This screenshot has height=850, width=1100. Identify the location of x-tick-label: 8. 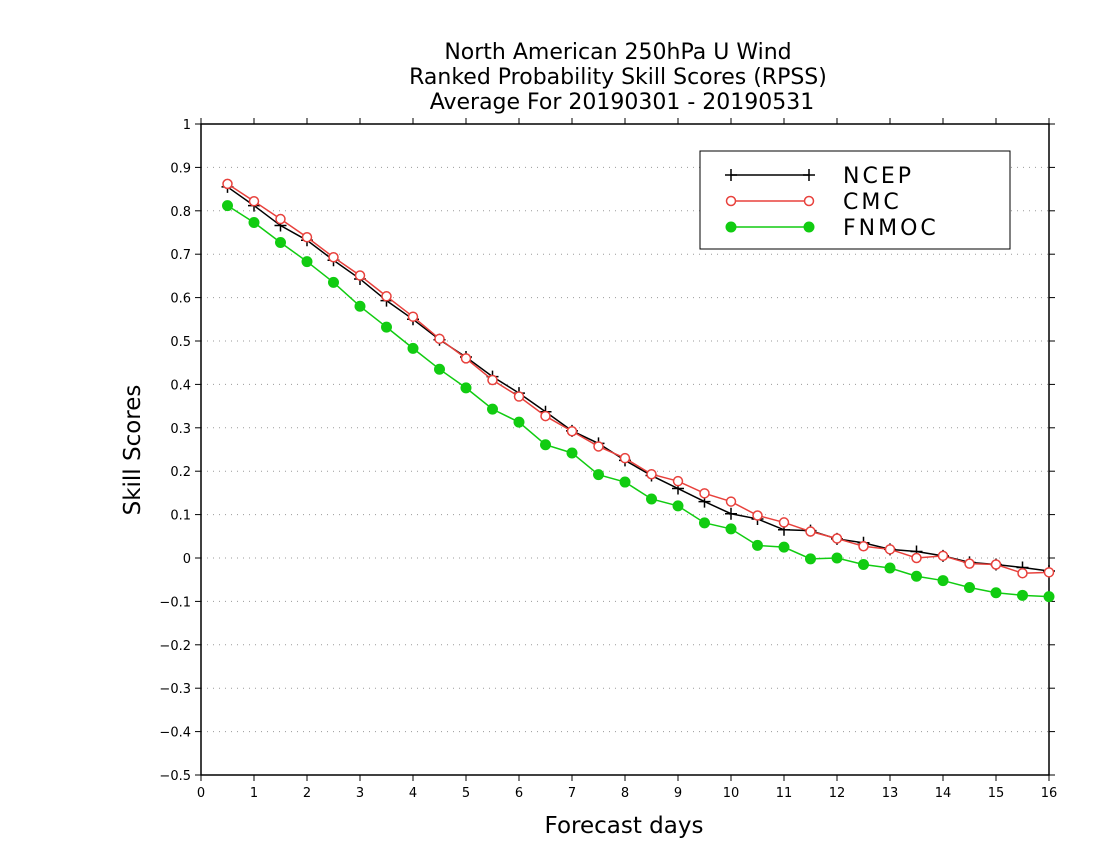
(625, 793).